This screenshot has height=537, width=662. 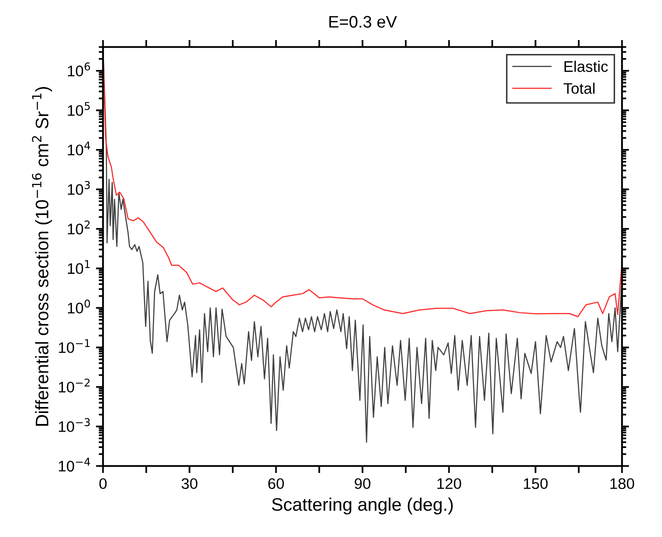 What do you see at coordinates (74, 346) in the screenshot?
I see `y-tick-label: 10$^{−1}$` at bounding box center [74, 346].